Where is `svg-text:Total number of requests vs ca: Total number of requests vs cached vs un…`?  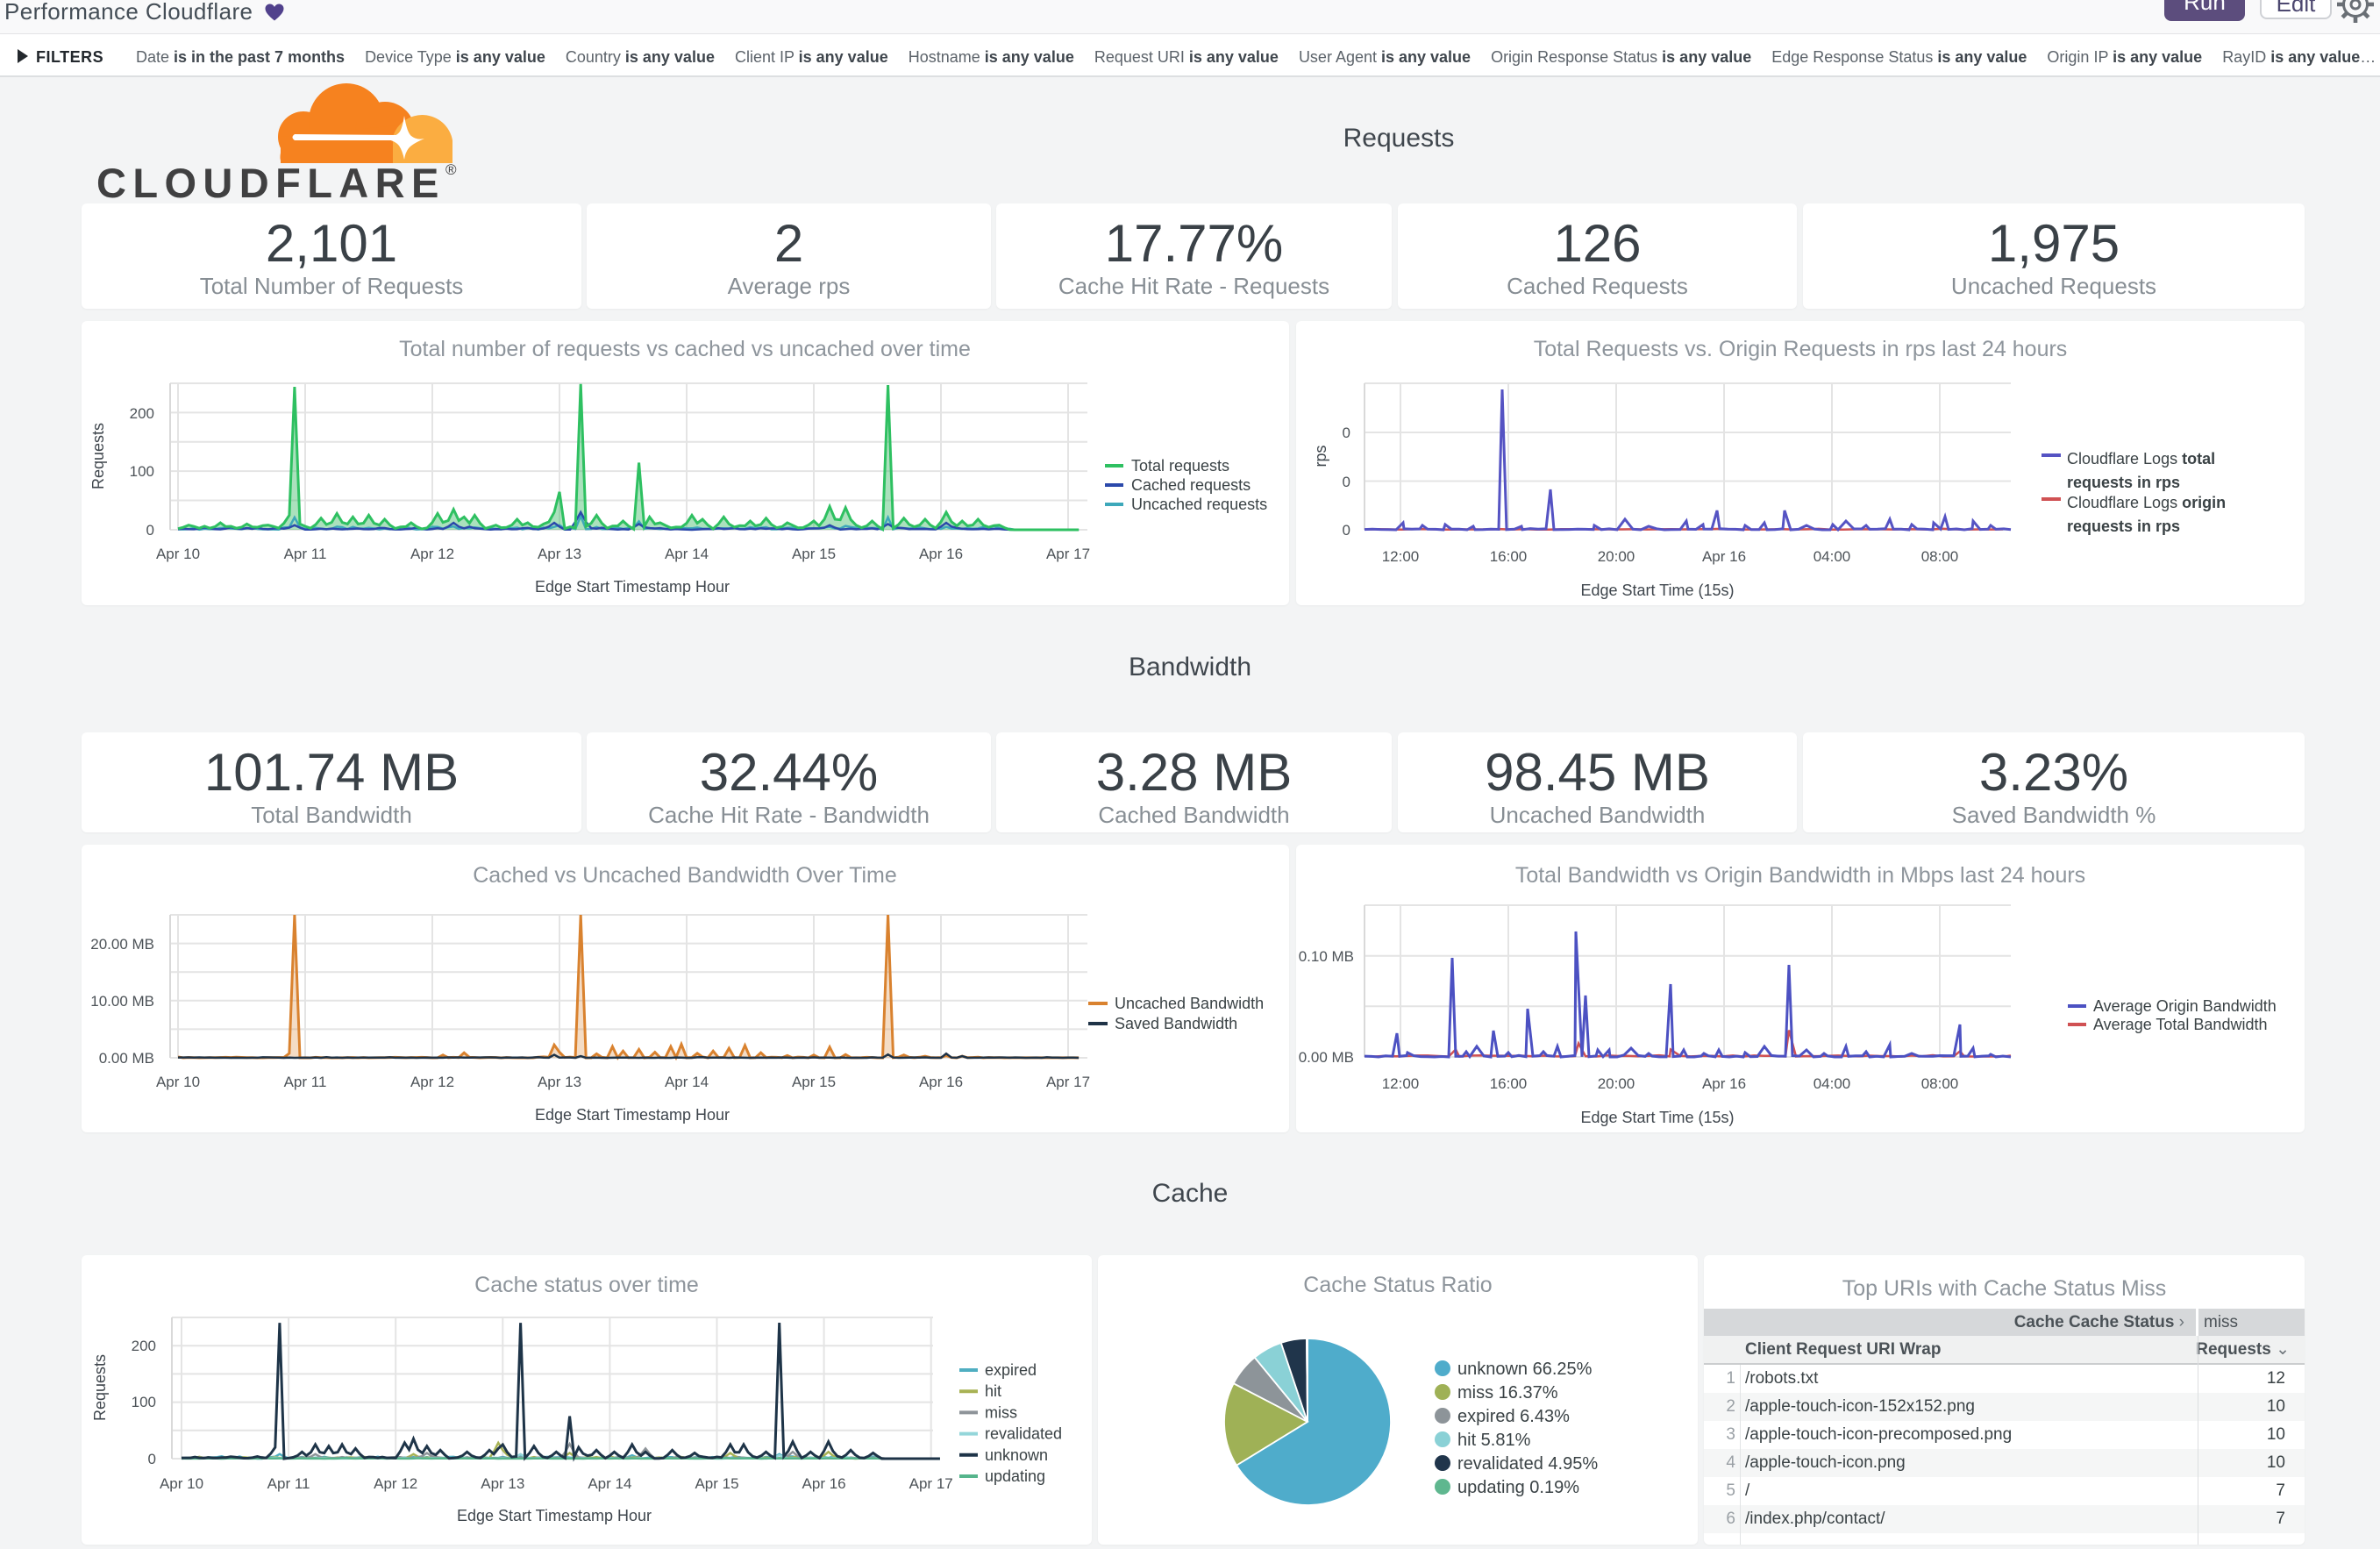
svg-text:Total number of requests vs ca: Total number of requests vs cached vs un… is located at coordinates (685, 349).